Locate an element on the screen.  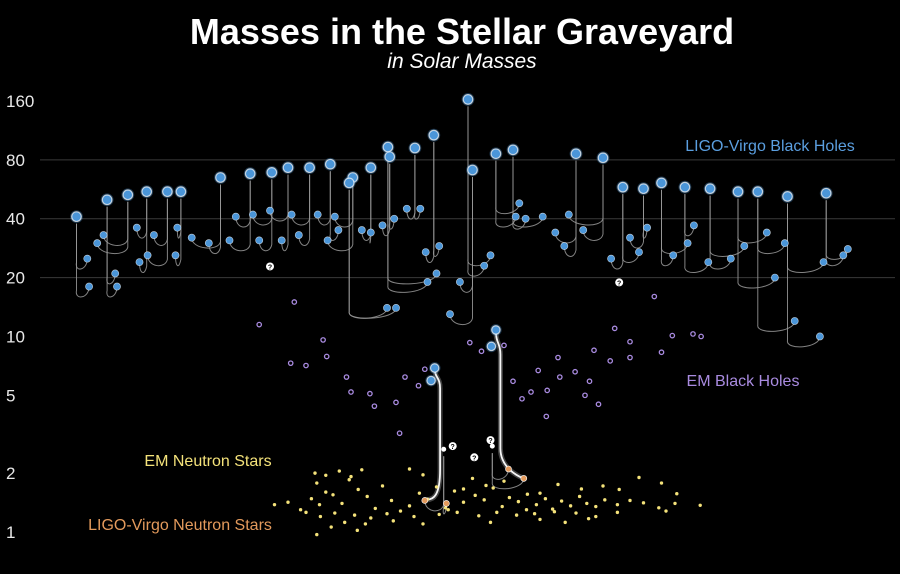
ligo-ns-remnant is located at coordinates (444, 449).